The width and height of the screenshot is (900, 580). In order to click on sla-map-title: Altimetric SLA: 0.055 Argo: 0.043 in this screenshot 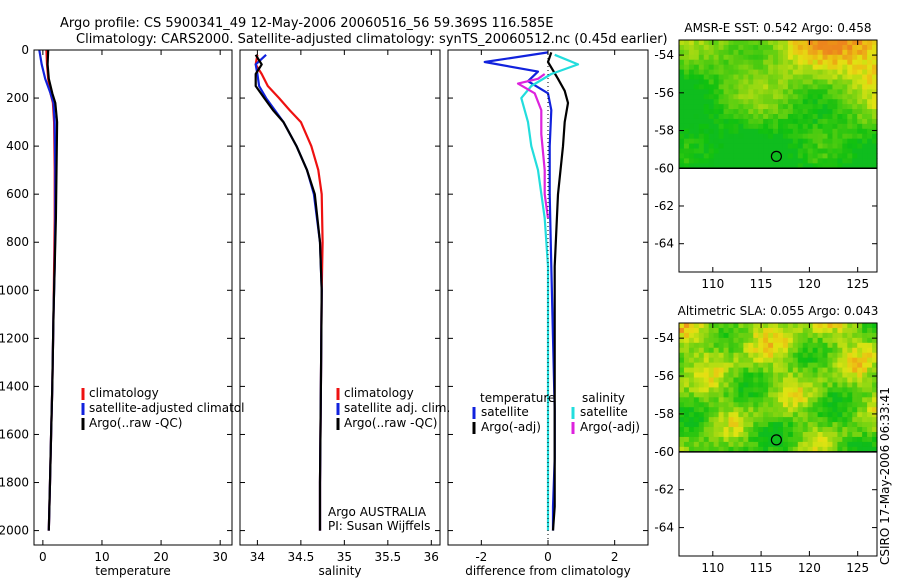, I will do `click(778, 311)`.